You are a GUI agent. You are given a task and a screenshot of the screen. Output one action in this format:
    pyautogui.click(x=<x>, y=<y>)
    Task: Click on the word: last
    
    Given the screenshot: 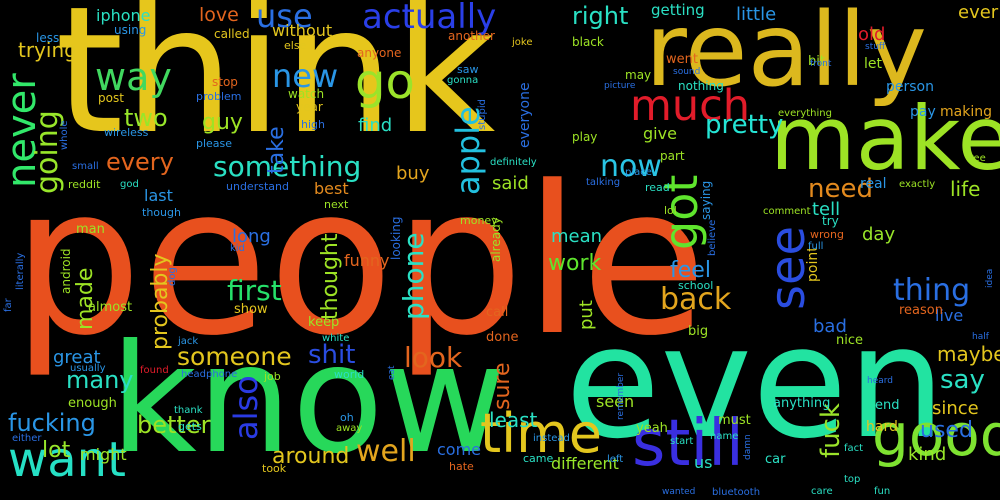 What is the action you would take?
    pyautogui.click(x=158, y=195)
    